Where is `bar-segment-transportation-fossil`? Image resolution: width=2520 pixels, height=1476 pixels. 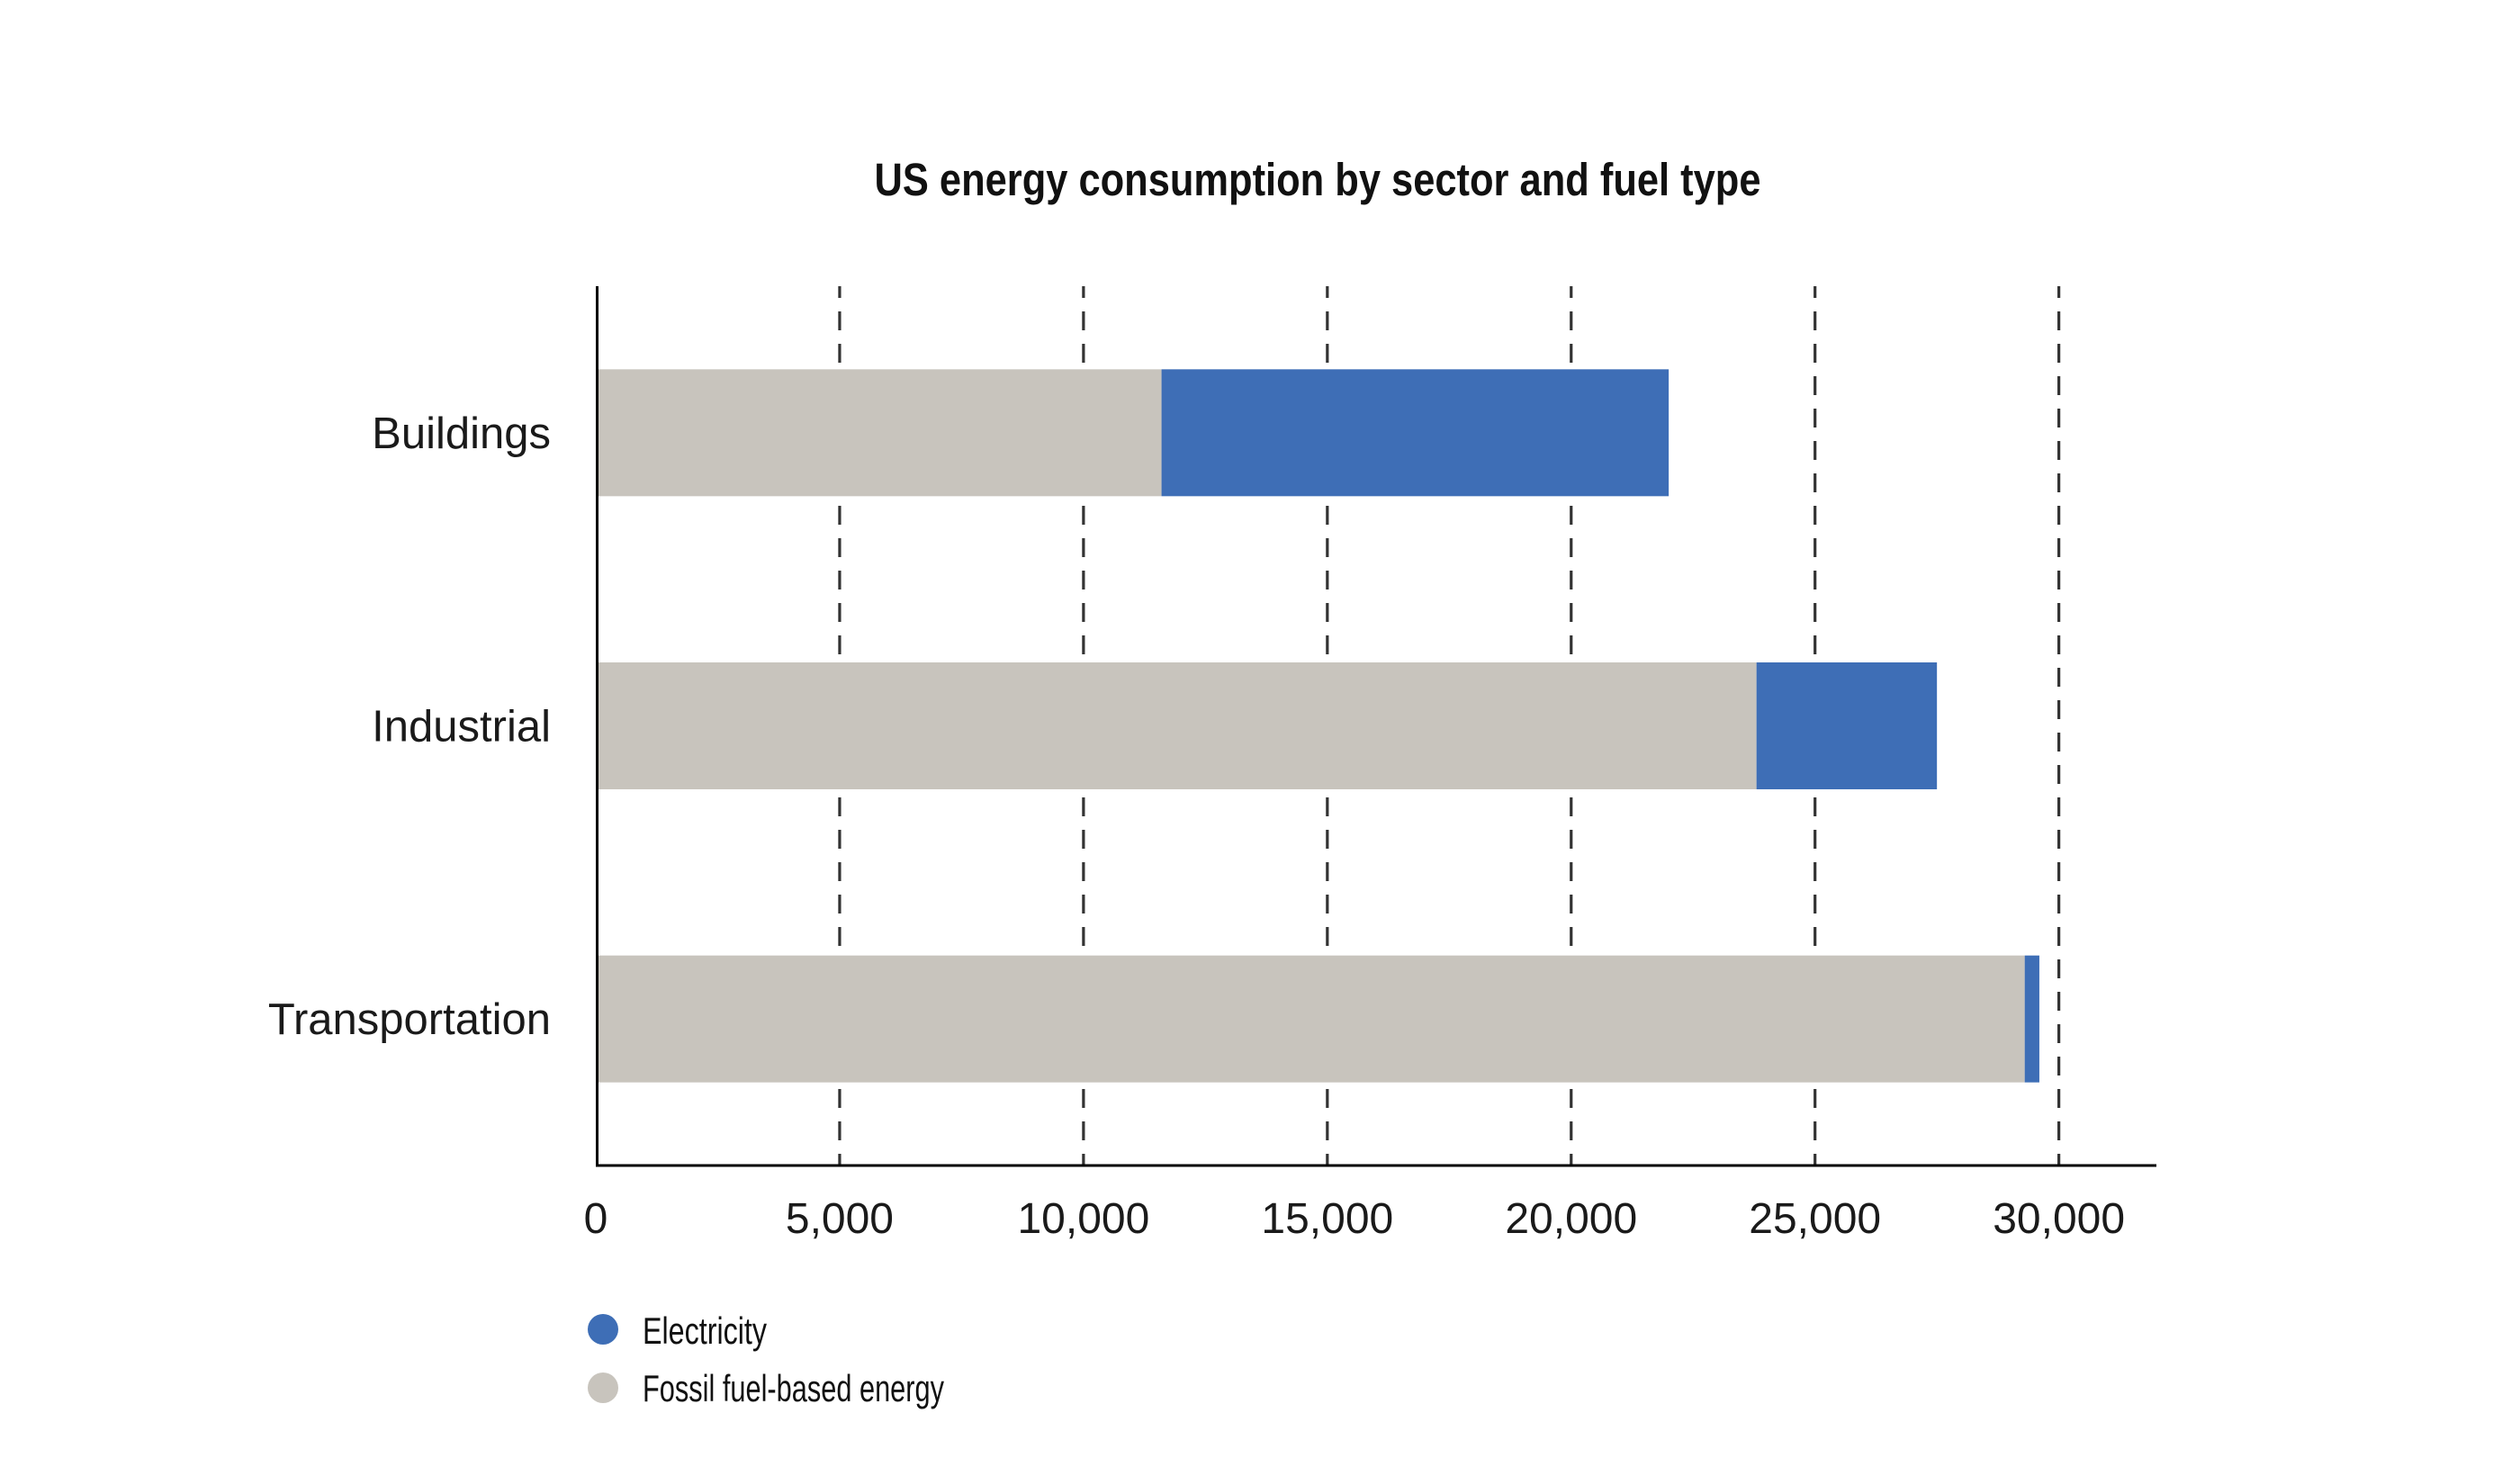 bar-segment-transportation-fossil is located at coordinates (1310, 1019).